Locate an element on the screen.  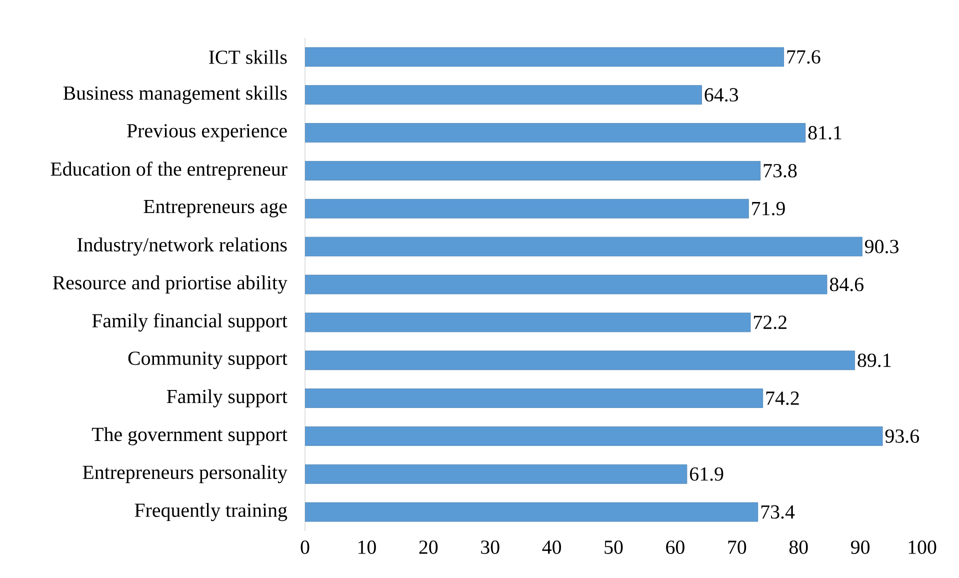
data-label: 73.4 is located at coordinates (778, 512).